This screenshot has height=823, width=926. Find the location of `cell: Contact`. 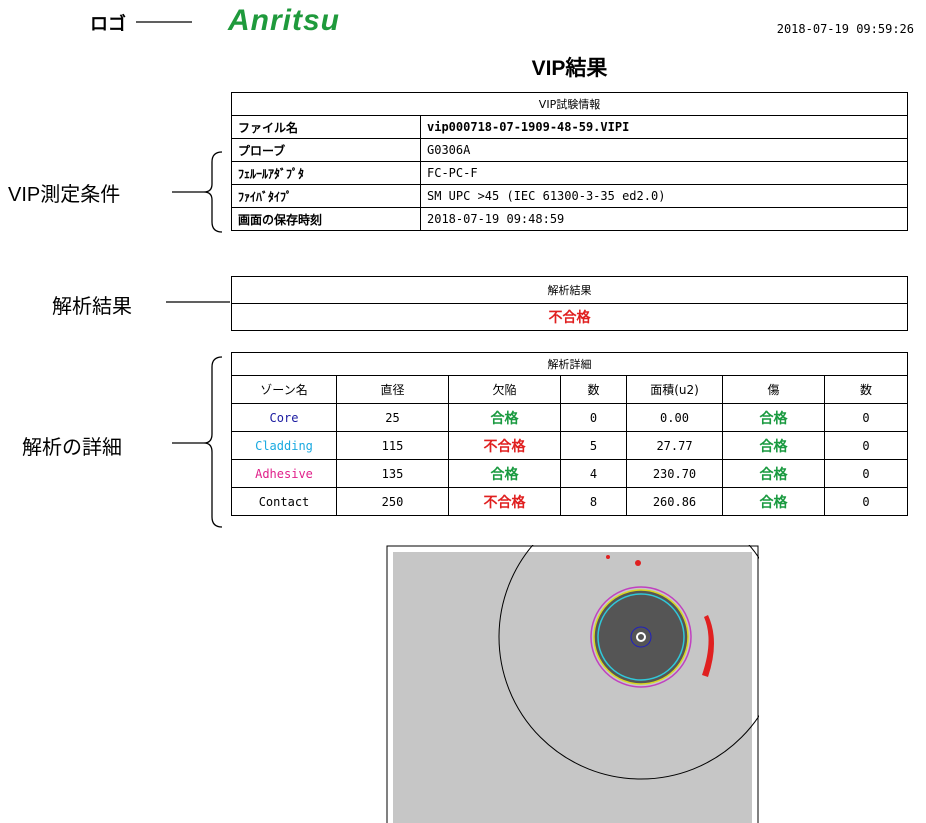

cell: Contact is located at coordinates (284, 501).